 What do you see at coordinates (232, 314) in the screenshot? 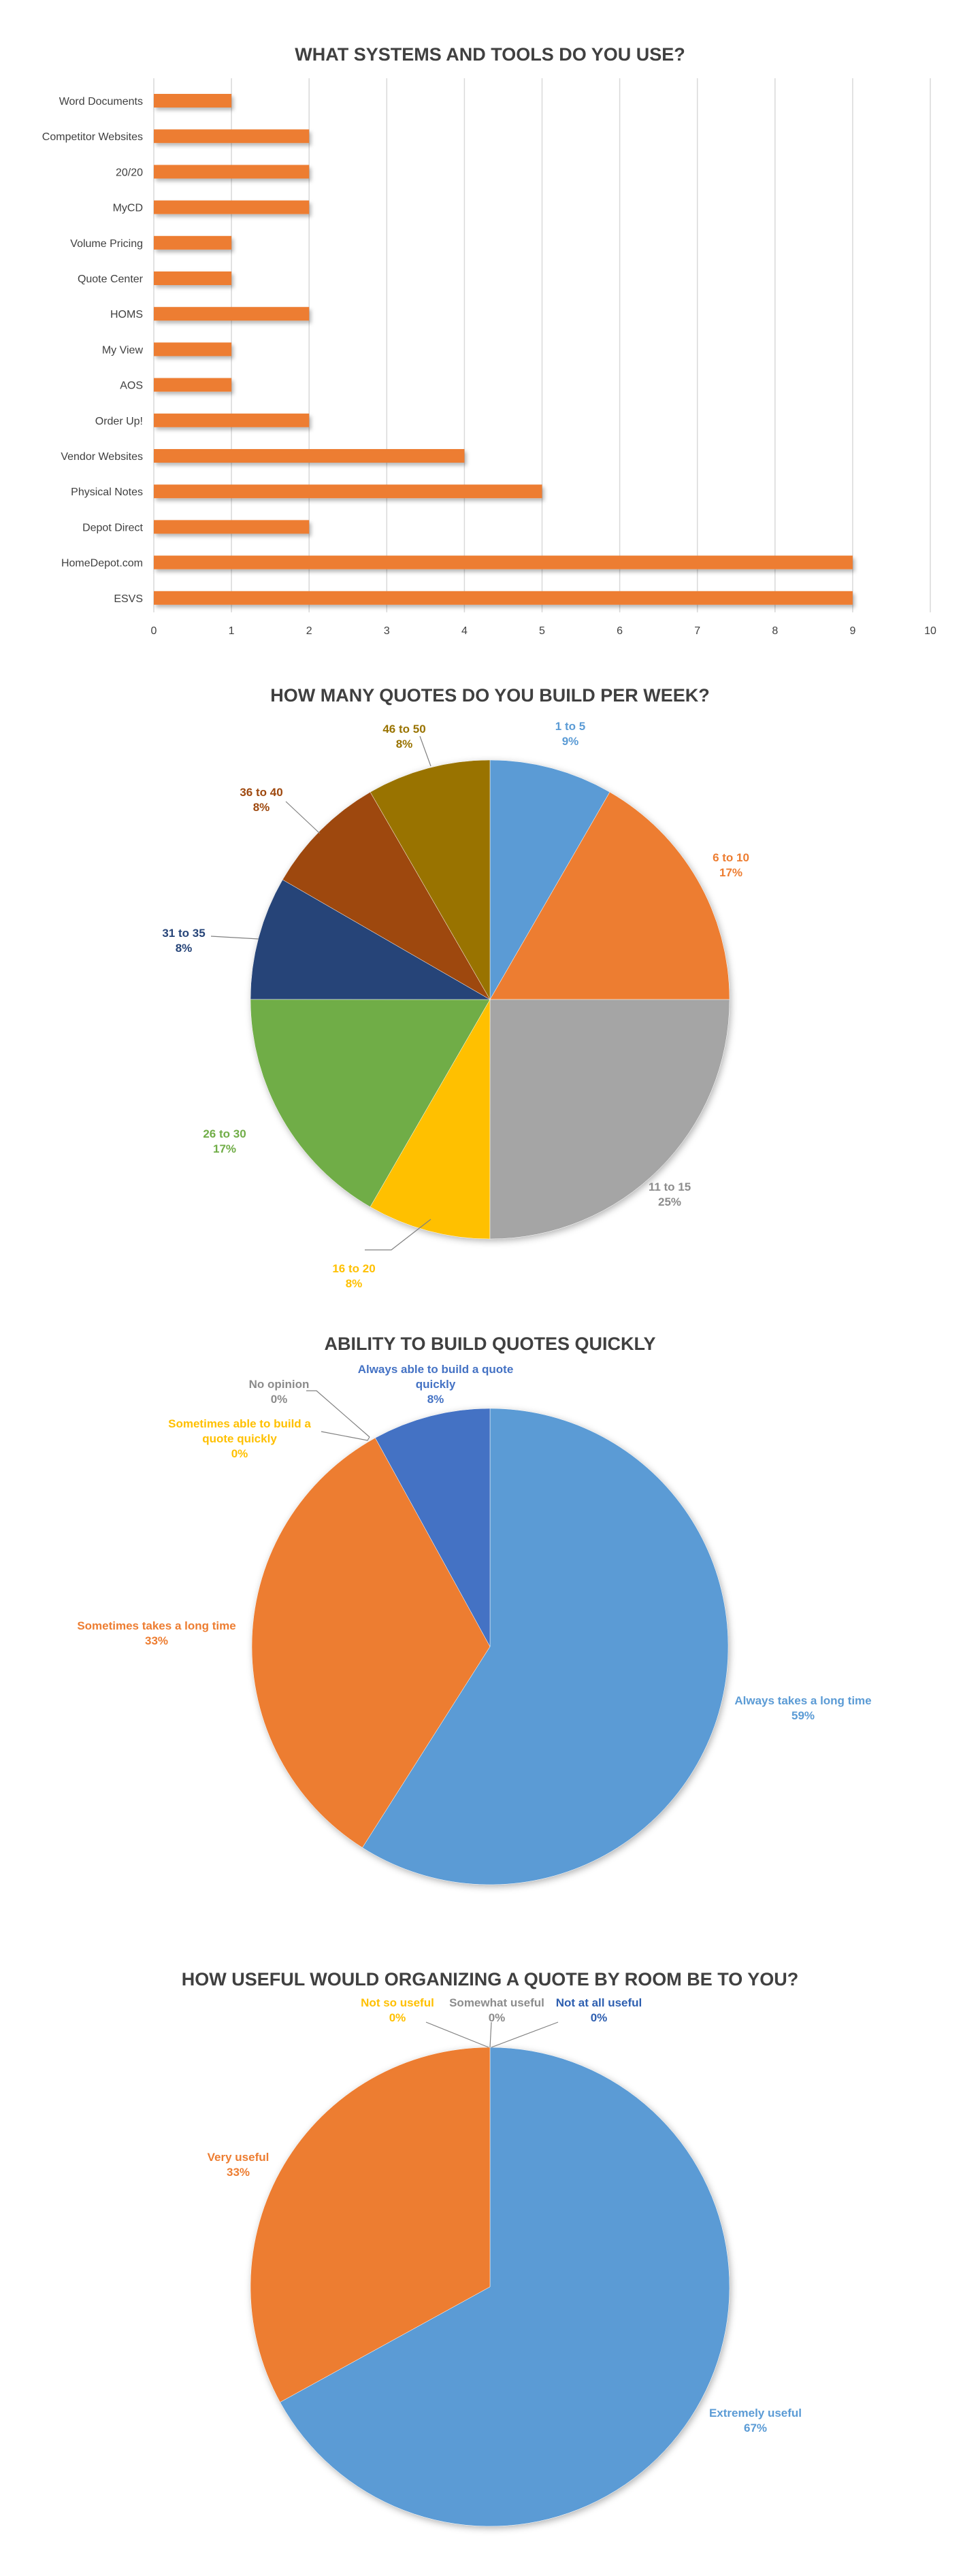
I see `bar-homs` at bounding box center [232, 314].